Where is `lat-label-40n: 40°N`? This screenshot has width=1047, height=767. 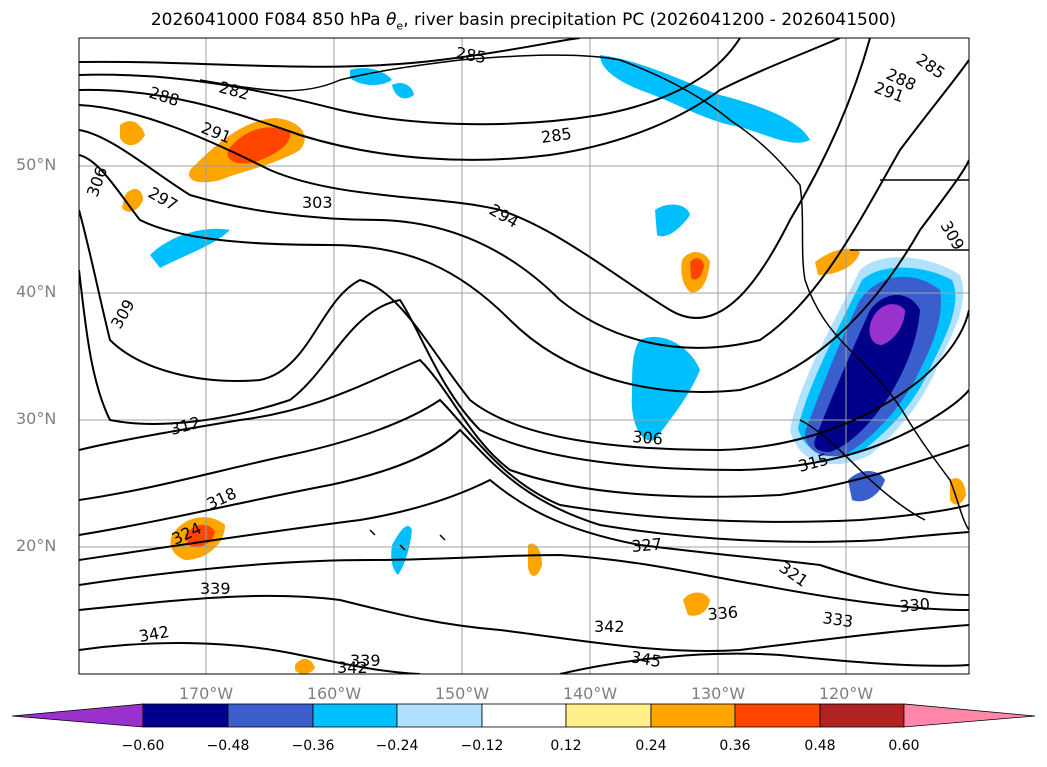
lat-label-40n: 40°N is located at coordinates (36, 291).